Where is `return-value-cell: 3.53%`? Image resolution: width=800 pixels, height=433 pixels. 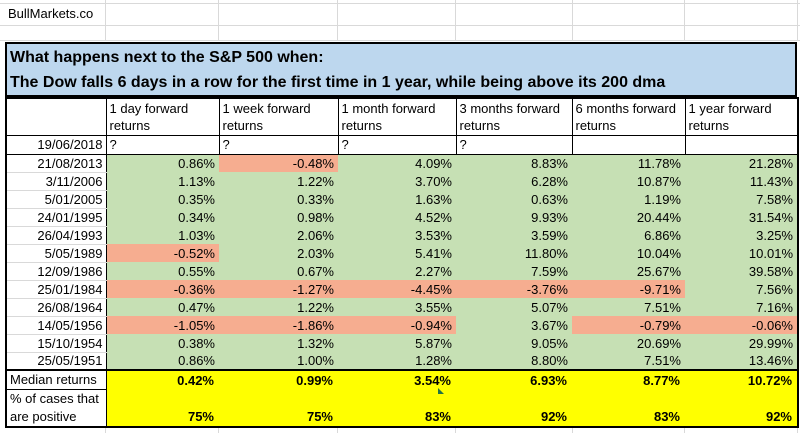 return-value-cell: 3.53% is located at coordinates (397, 235).